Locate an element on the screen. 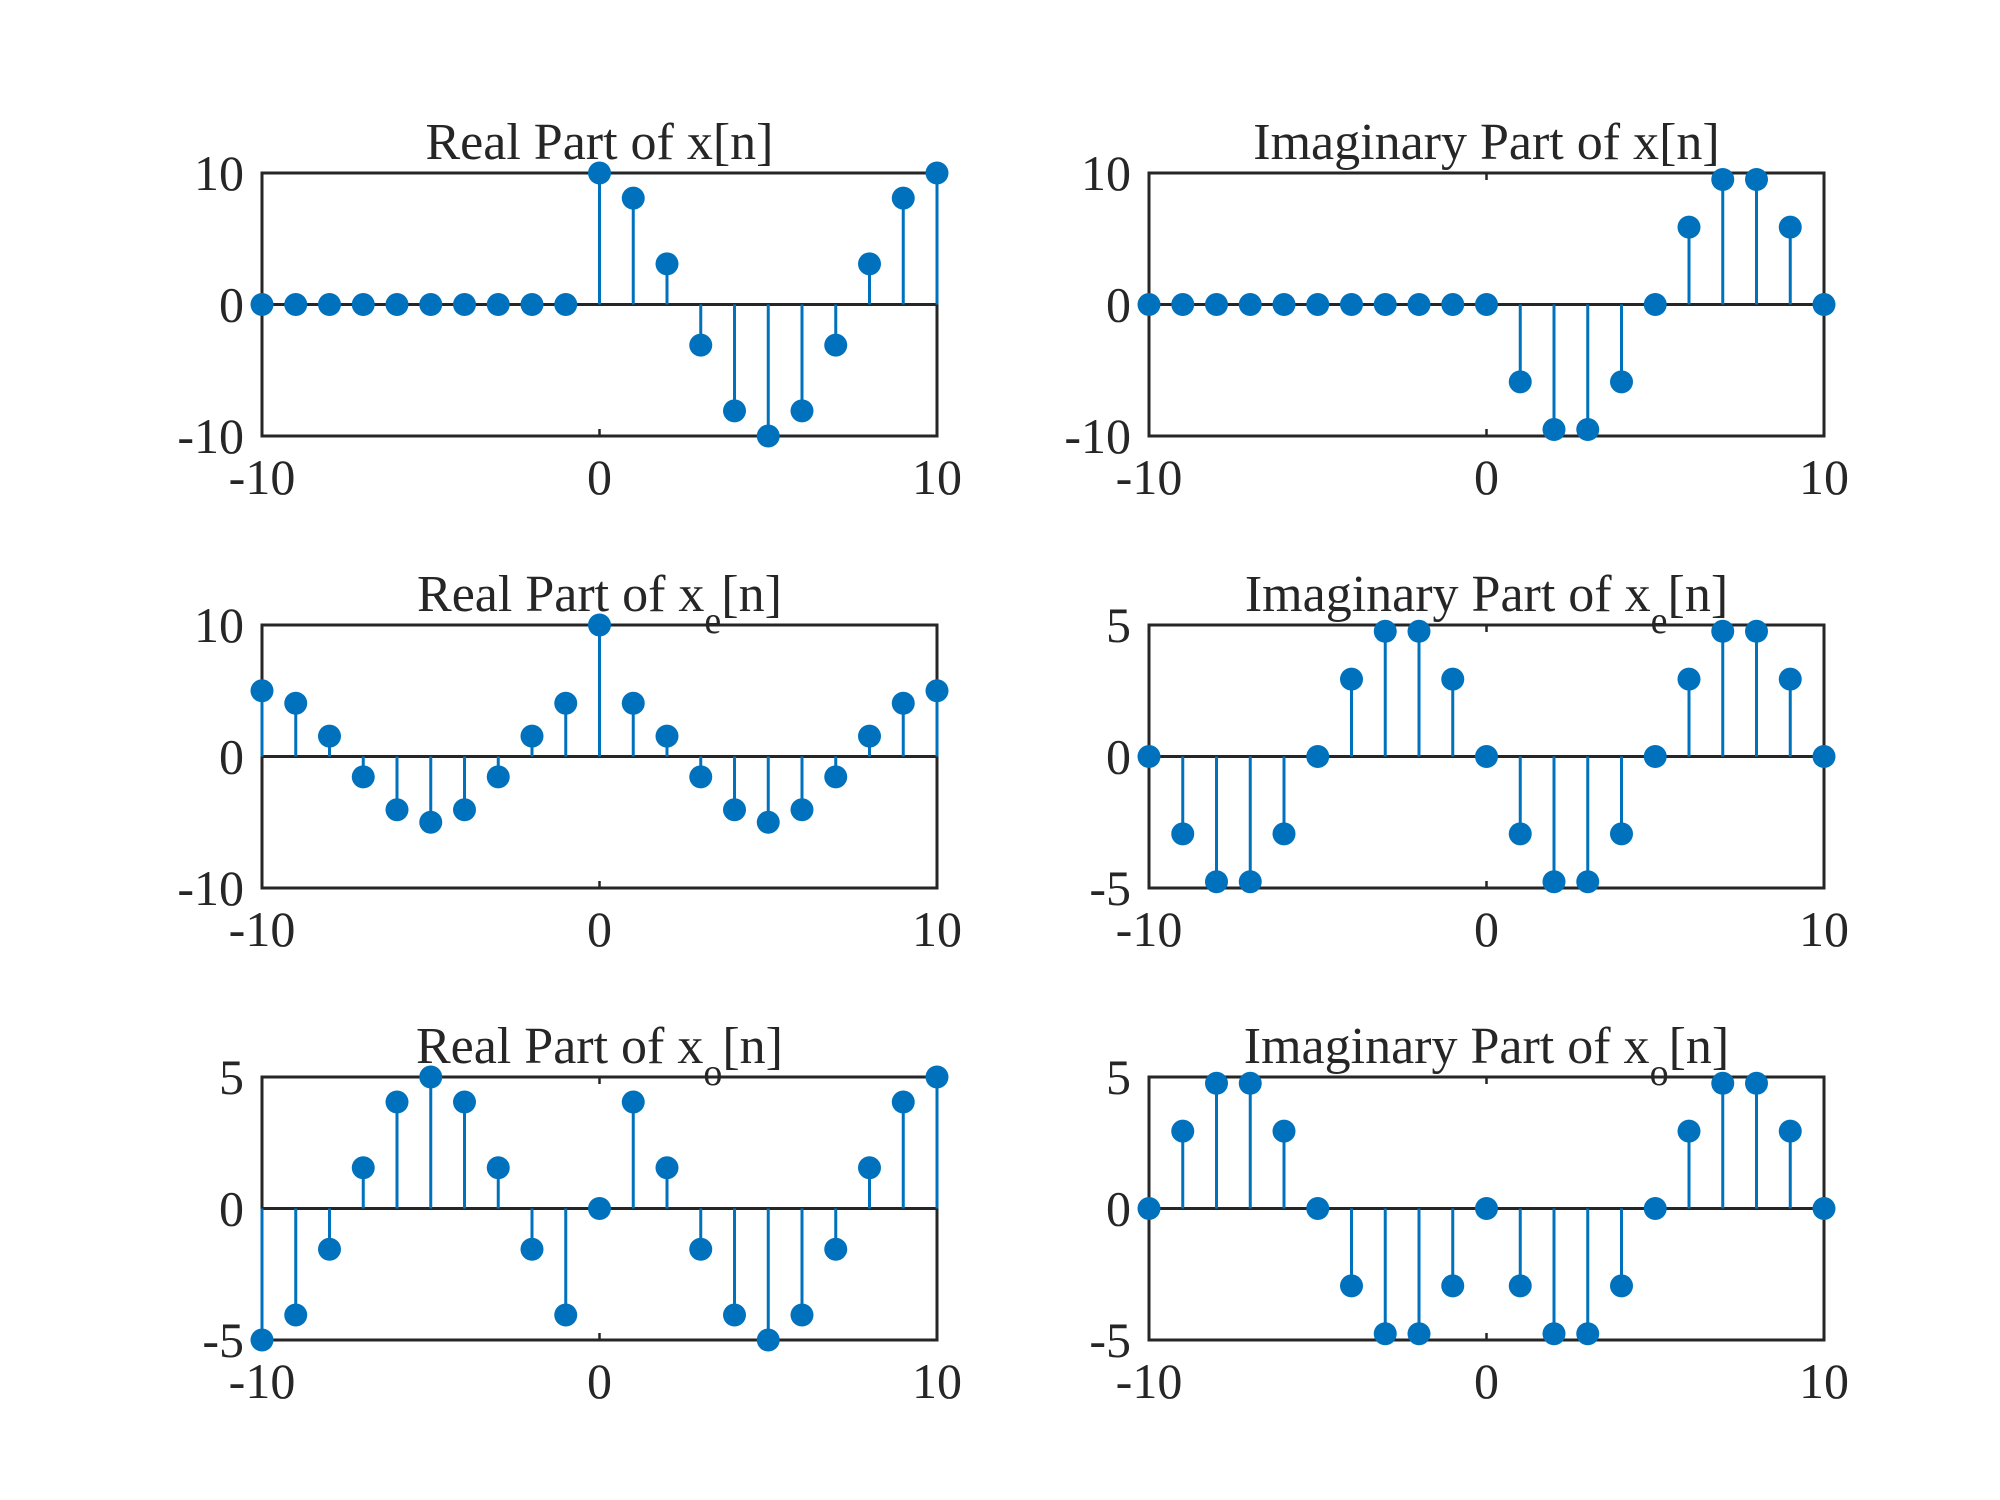 This screenshot has height=1500, width=2000. subplot-3: -10 0 10 -10 0 10 Real Part of xe[n] is located at coordinates (569, 761).